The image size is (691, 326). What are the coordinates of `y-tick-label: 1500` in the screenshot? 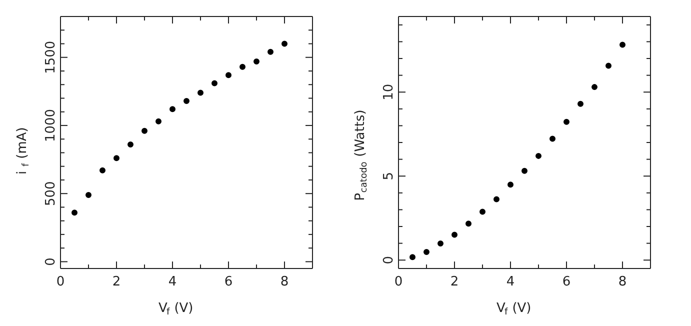 It's located at (51, 57).